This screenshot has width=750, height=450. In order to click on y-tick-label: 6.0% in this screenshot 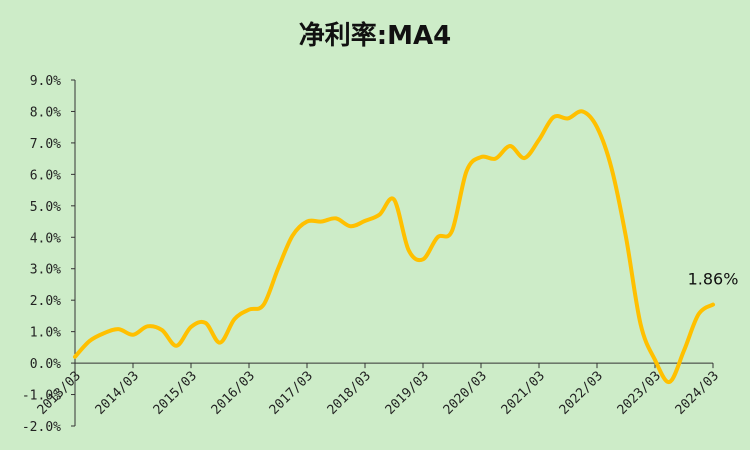, I will do `click(45, 175)`.